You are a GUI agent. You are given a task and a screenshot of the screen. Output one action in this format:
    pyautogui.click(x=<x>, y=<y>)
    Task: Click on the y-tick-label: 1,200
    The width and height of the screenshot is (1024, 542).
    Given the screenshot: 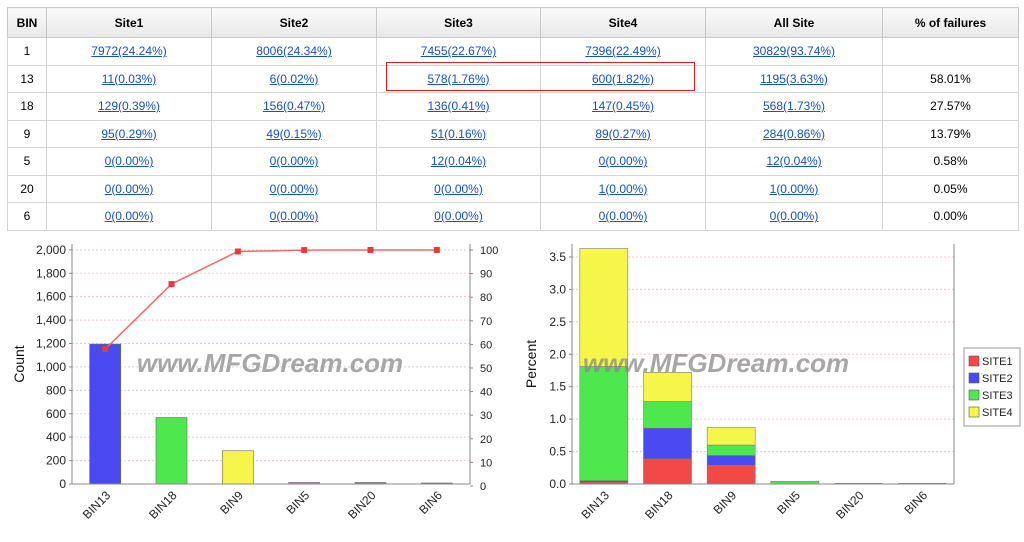 What is the action you would take?
    pyautogui.click(x=51, y=344)
    